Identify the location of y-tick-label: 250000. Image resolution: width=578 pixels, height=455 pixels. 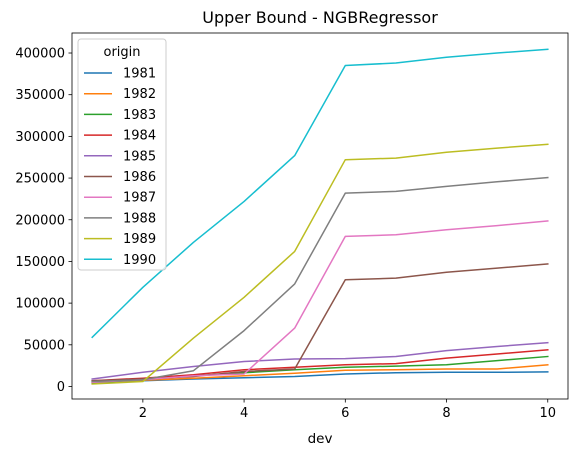
(40, 179).